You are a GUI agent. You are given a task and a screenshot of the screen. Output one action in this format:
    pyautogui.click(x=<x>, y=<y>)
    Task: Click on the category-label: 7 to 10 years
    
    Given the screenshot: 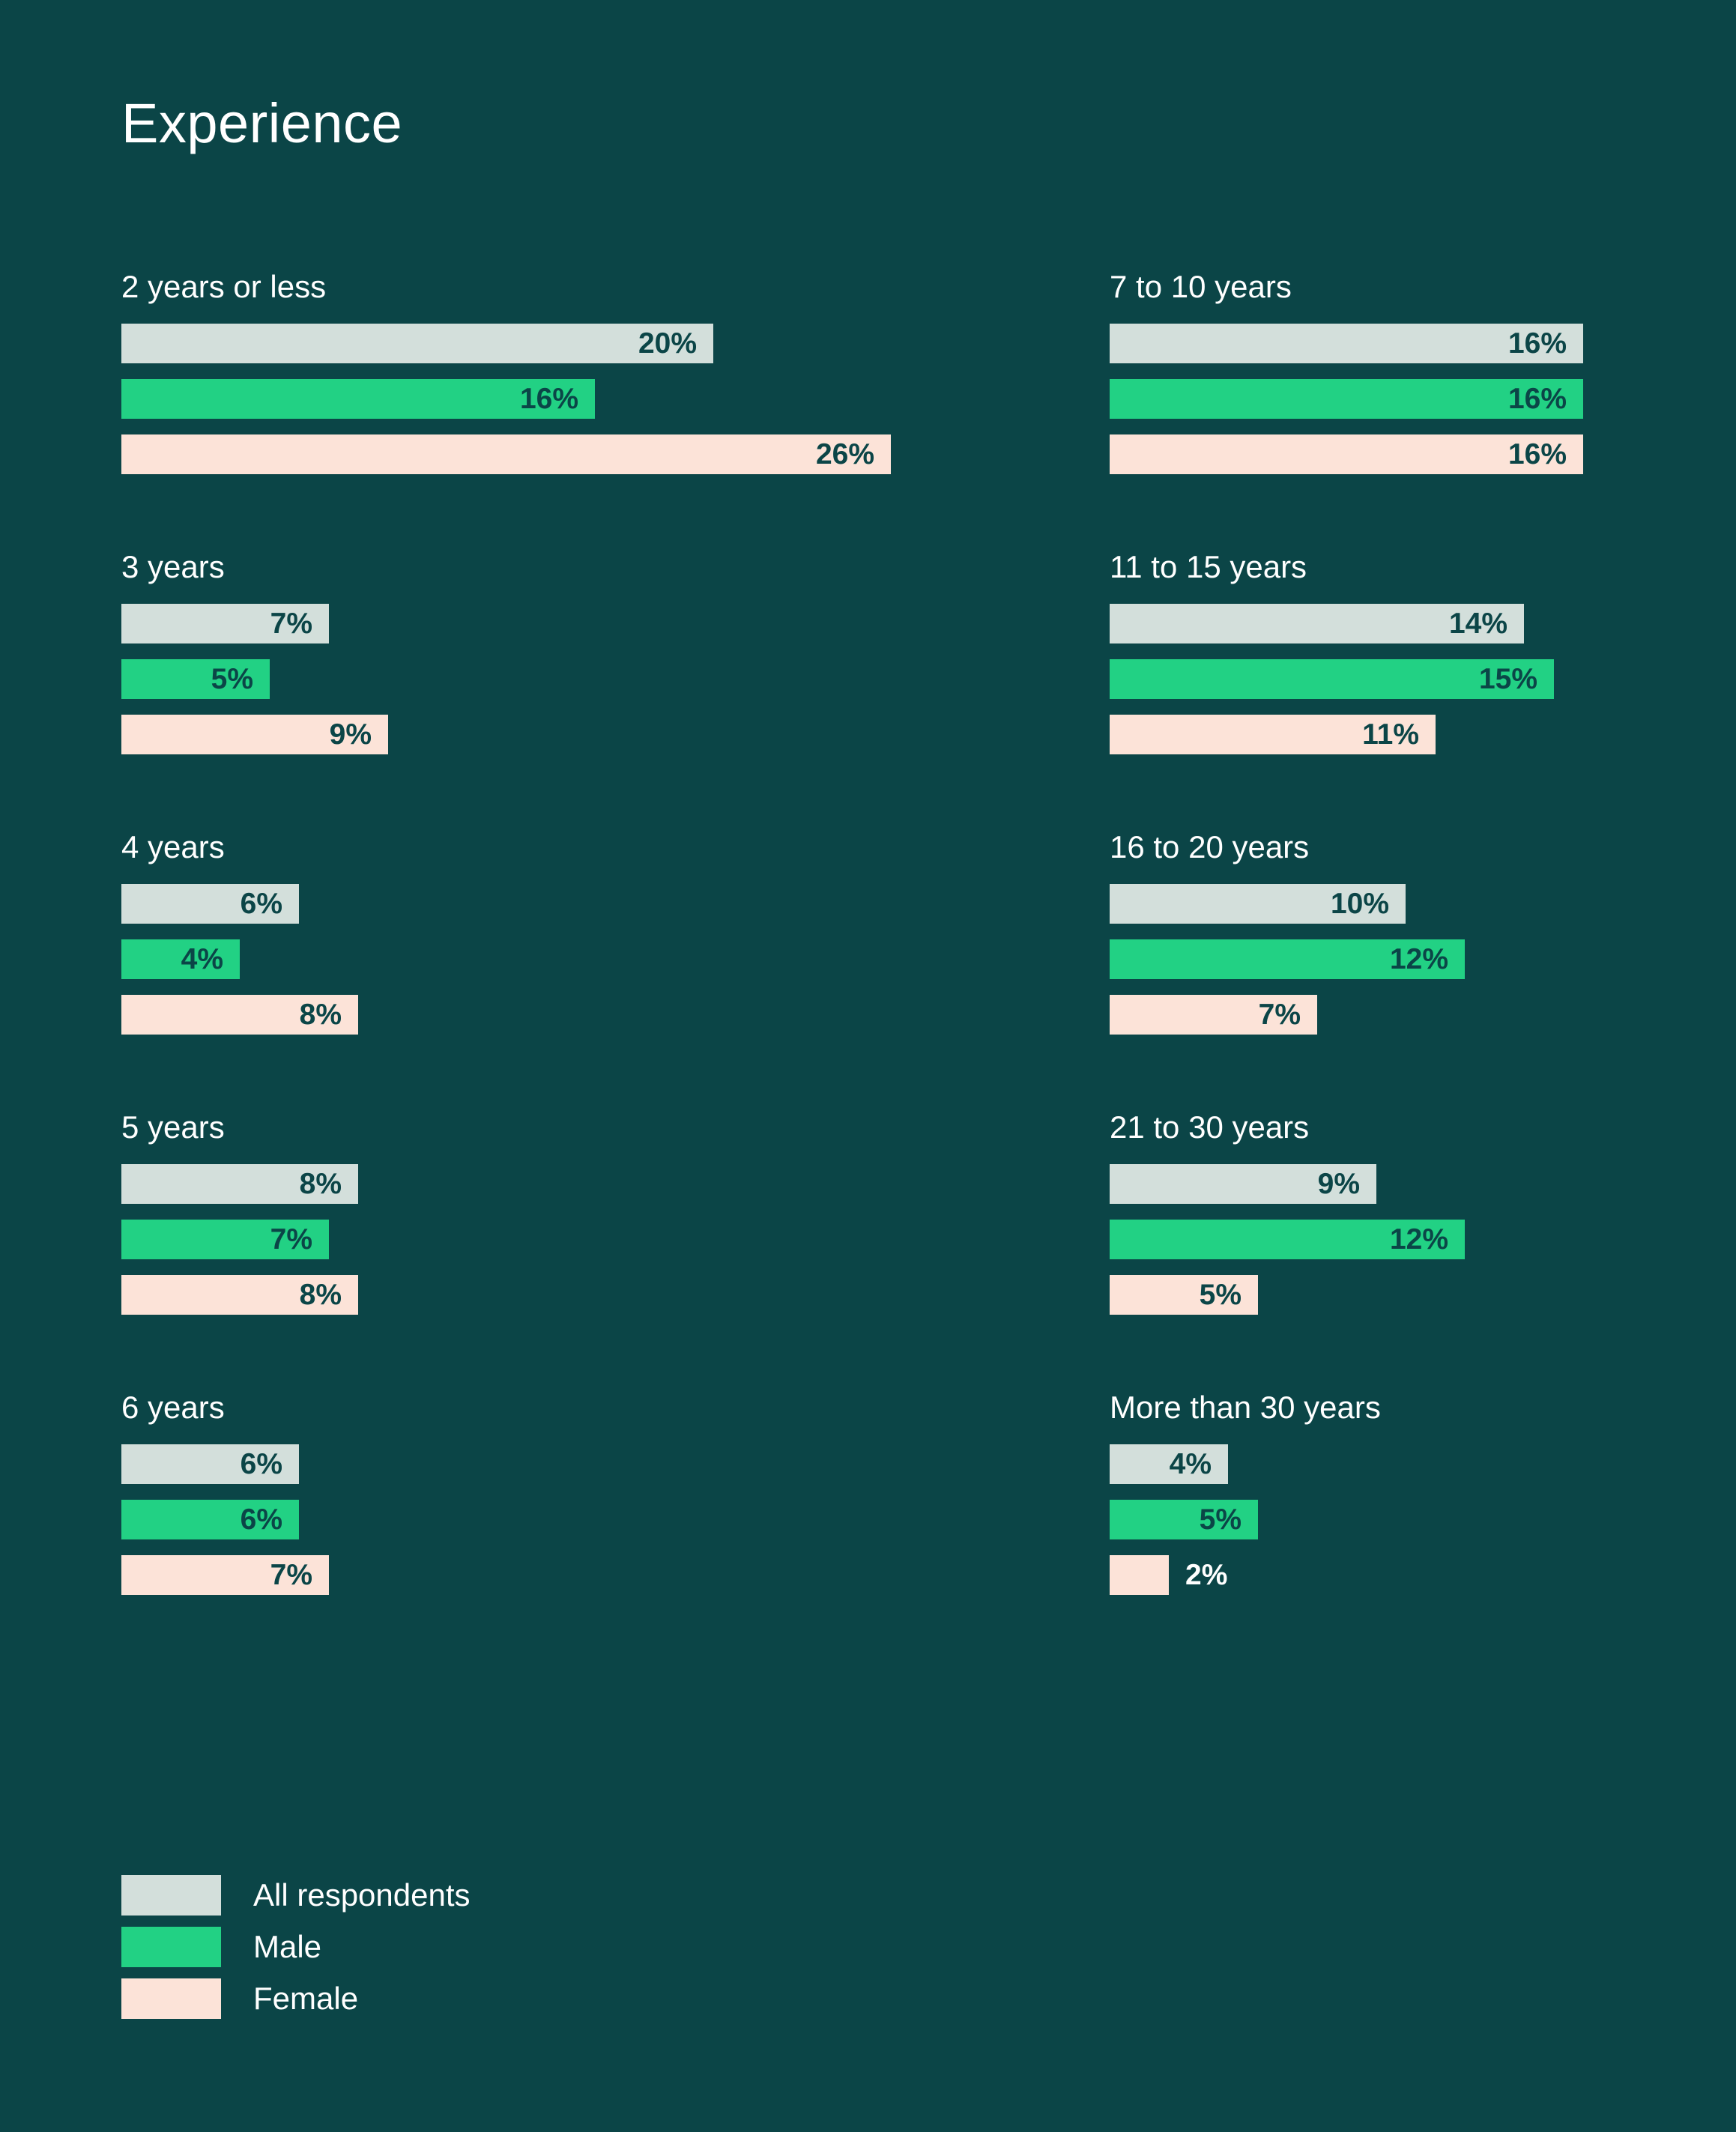 What is the action you would take?
    pyautogui.click(x=1201, y=286)
    